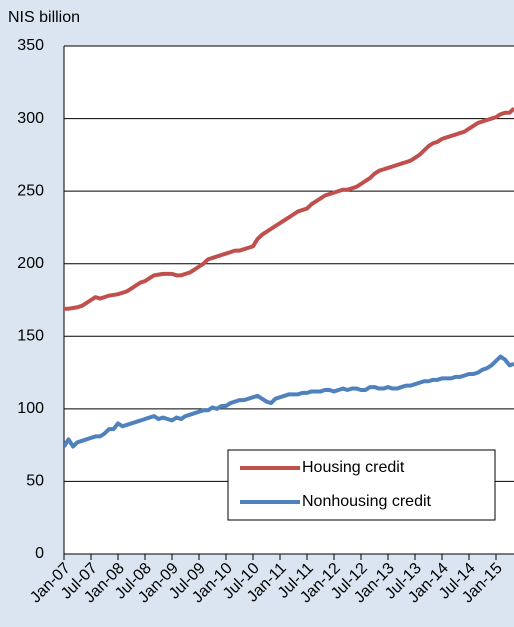 The width and height of the screenshot is (514, 627). Describe the element at coordinates (30, 45) in the screenshot. I see `y-tick-label: 350` at that location.